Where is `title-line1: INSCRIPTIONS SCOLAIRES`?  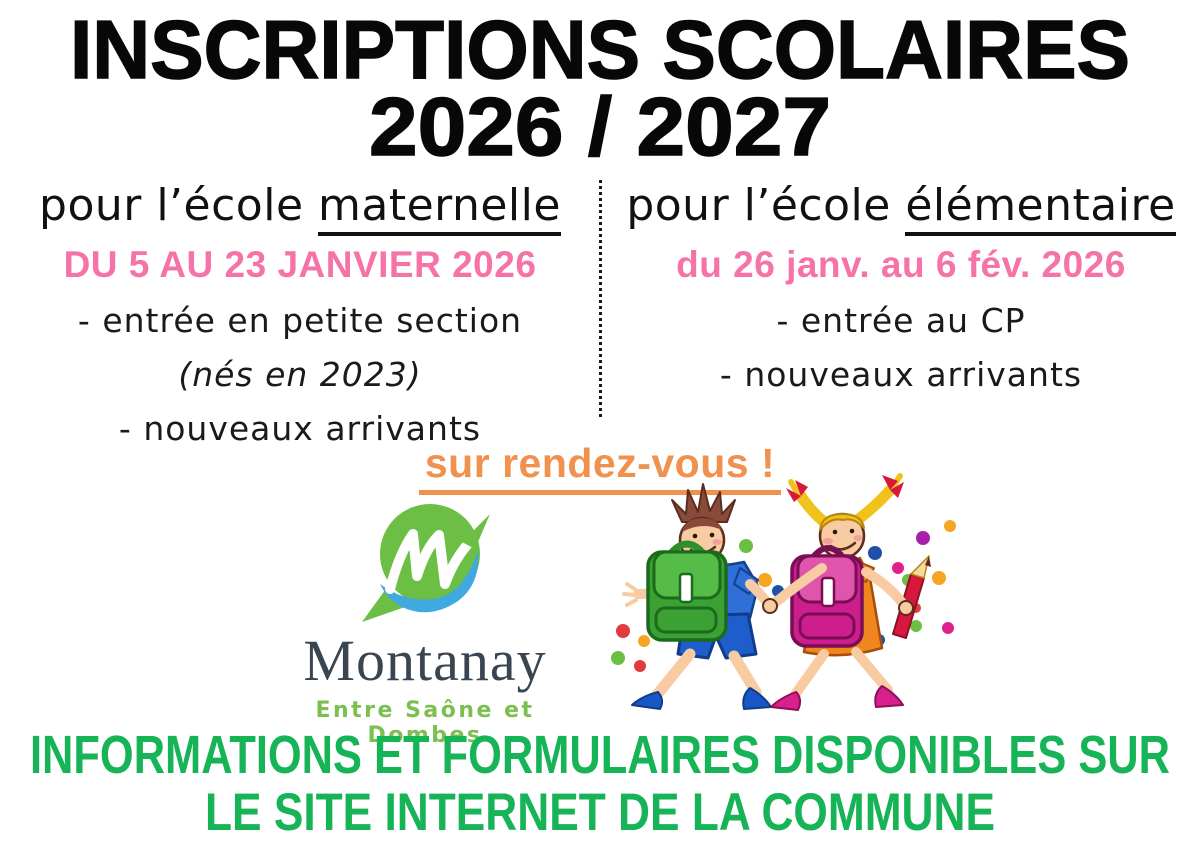
title-line1: INSCRIPTIONS SCOLAIRES is located at coordinates (600, 49).